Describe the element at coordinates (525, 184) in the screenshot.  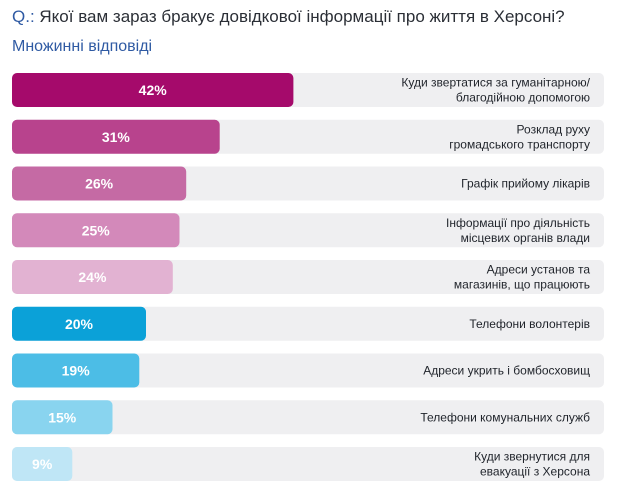
I see `category-label: Графік прийому лікарів` at that location.